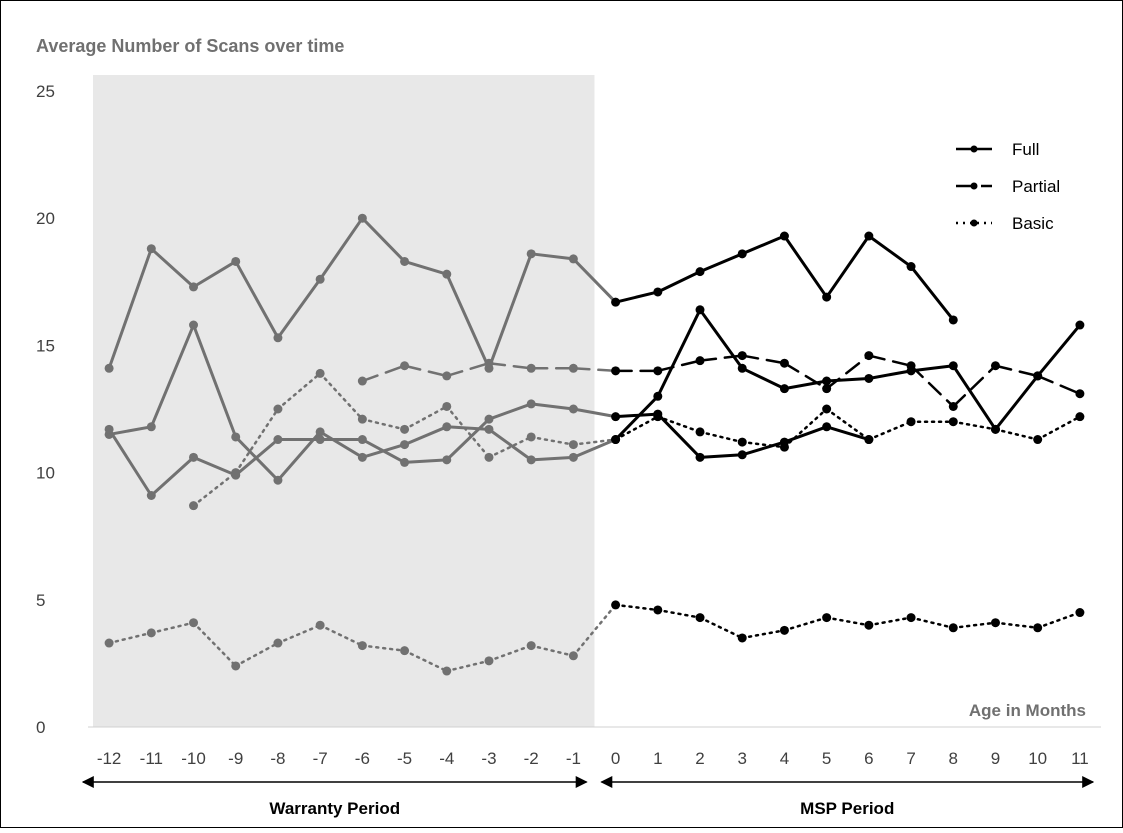  What do you see at coordinates (868, 758) in the screenshot?
I see `x-tick-label: 6` at bounding box center [868, 758].